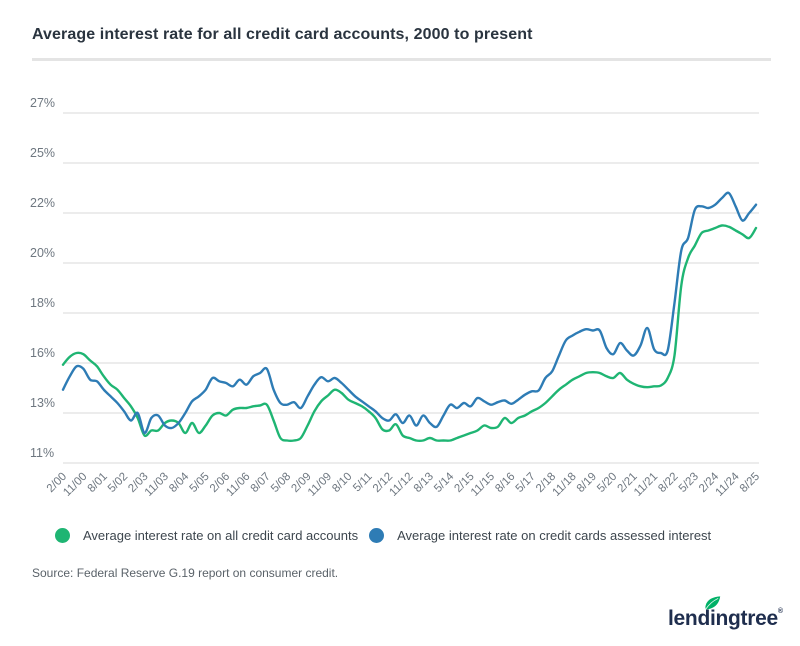 The height and width of the screenshot is (646, 800). Describe the element at coordinates (261, 483) in the screenshot. I see `x-axis-tick-label: 8/07` at that location.